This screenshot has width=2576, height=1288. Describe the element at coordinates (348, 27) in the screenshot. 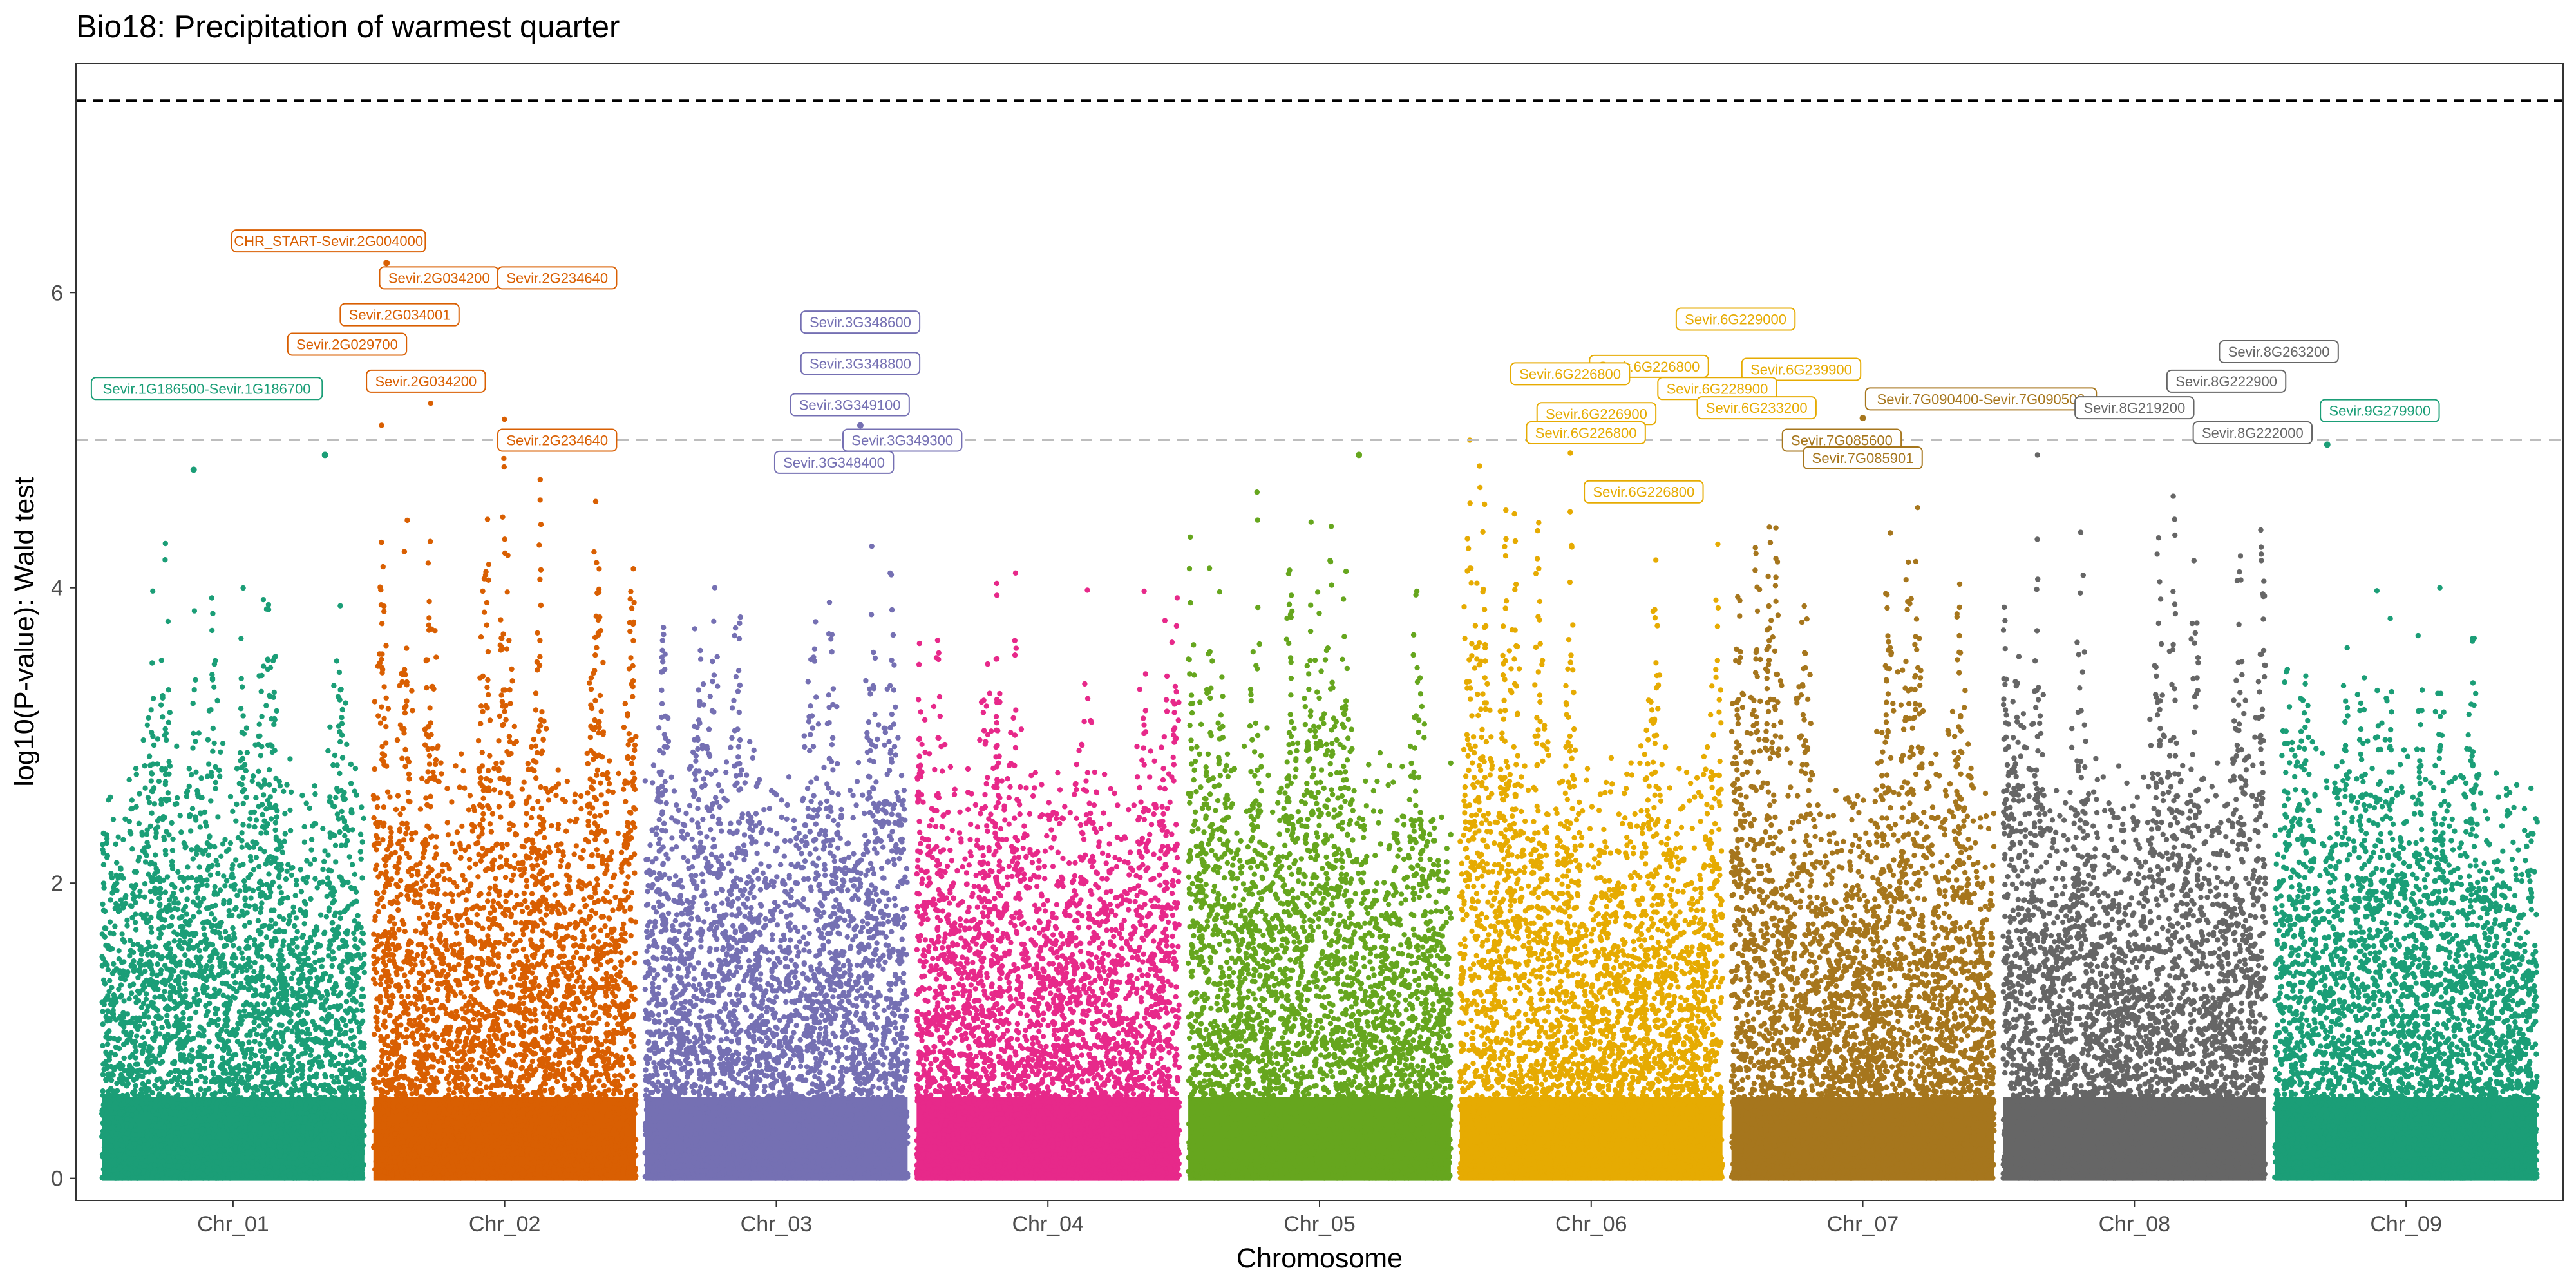

I see `chart-title: Bio18: Precipitation of warmest quarter` at that location.